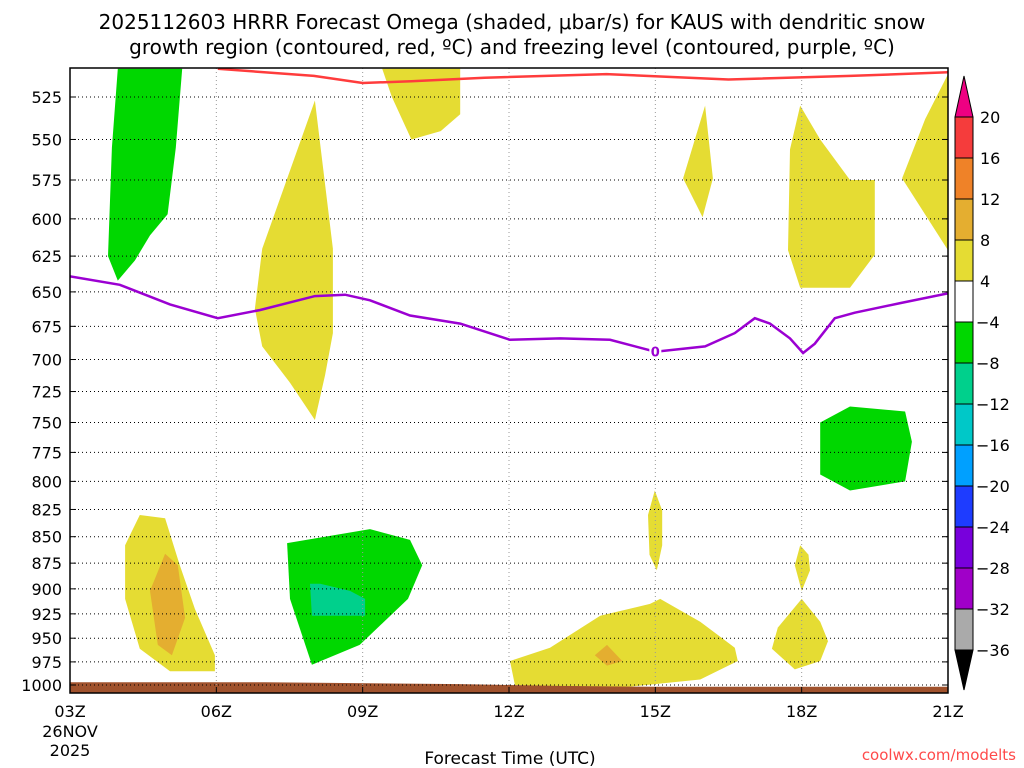 The height and width of the screenshot is (768, 1024). What do you see at coordinates (985, 240) in the screenshot?
I see `colorbar-label: 8` at bounding box center [985, 240].